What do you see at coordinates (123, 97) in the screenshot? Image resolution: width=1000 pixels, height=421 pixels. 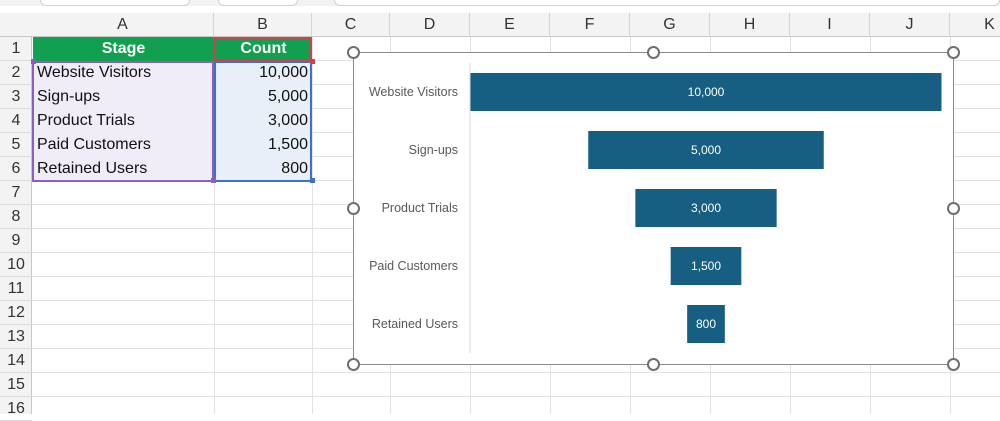 I see `stage-cell: Sign-ups` at bounding box center [123, 97].